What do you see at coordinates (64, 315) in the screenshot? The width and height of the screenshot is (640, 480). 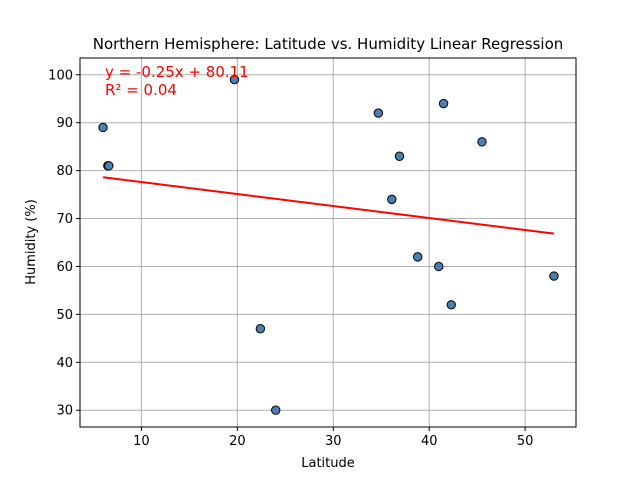 I see `y-tick-label: 50` at bounding box center [64, 315].